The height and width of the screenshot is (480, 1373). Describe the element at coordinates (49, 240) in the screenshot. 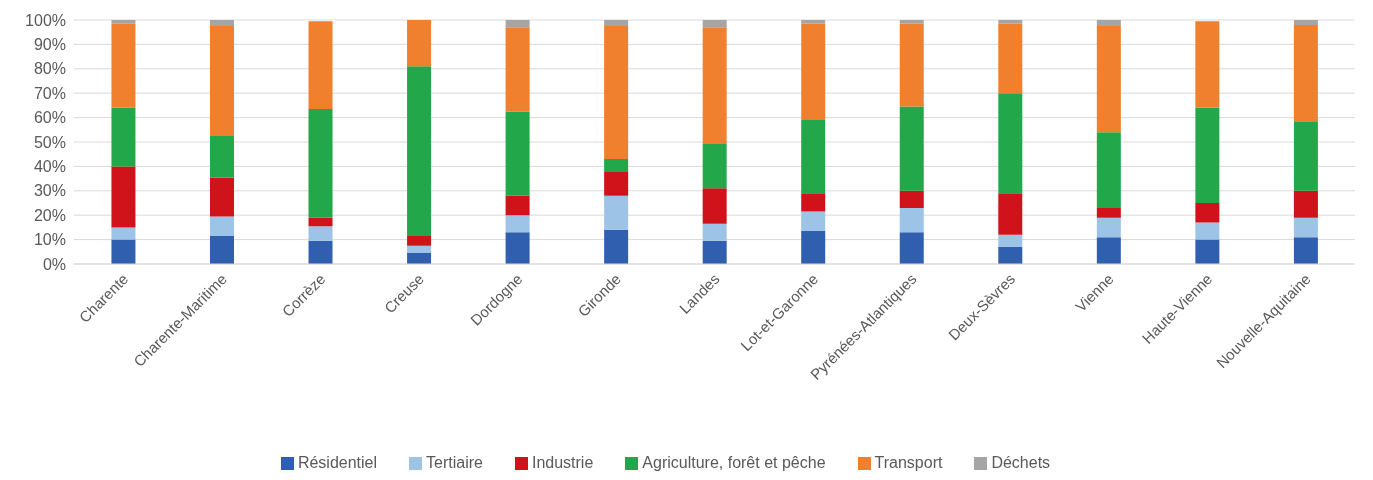

I see `y-tick-label: 10%` at that location.